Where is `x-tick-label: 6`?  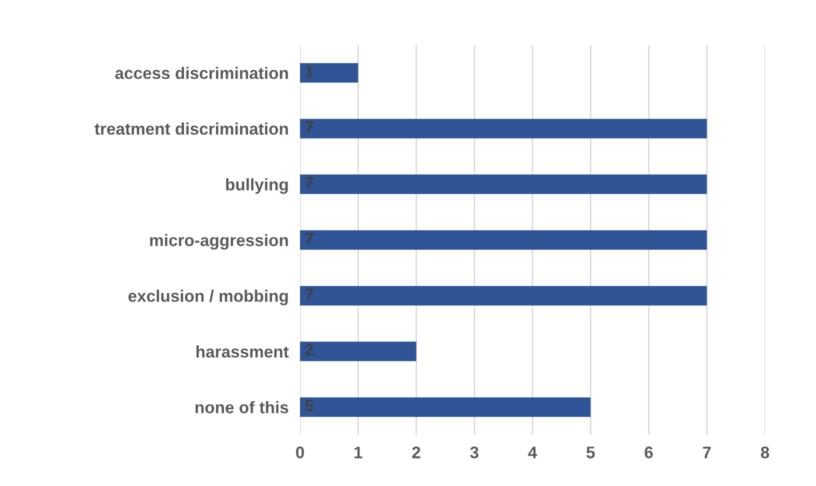 x-tick-label: 6 is located at coordinates (648, 452).